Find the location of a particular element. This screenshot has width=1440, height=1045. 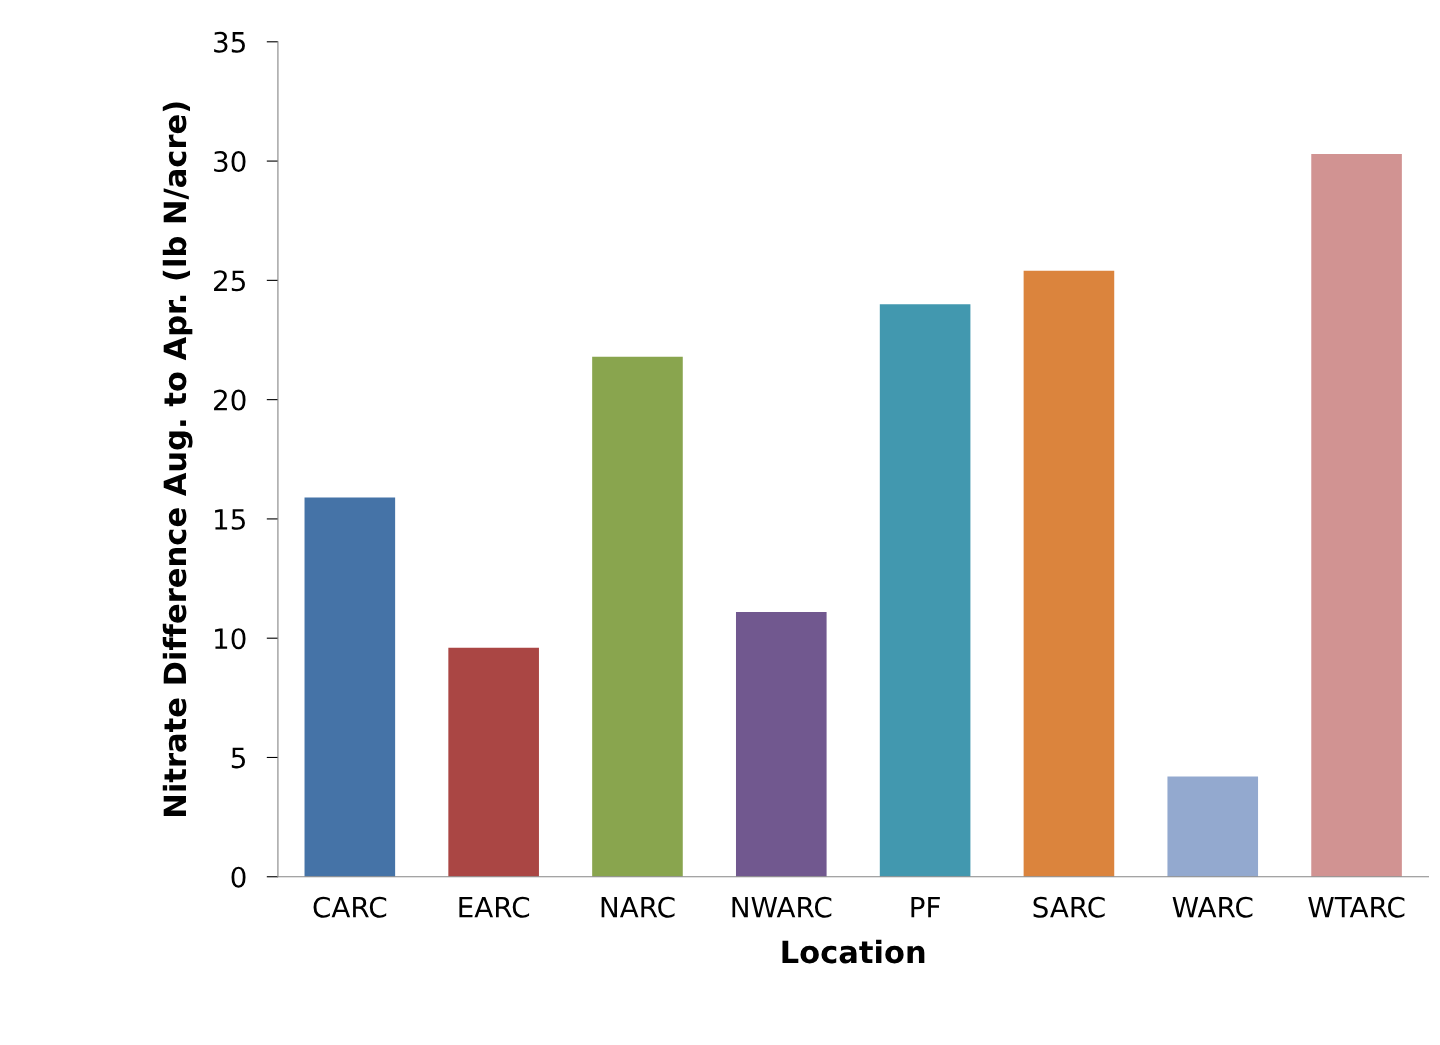

x-tick-label: PF is located at coordinates (925, 907).